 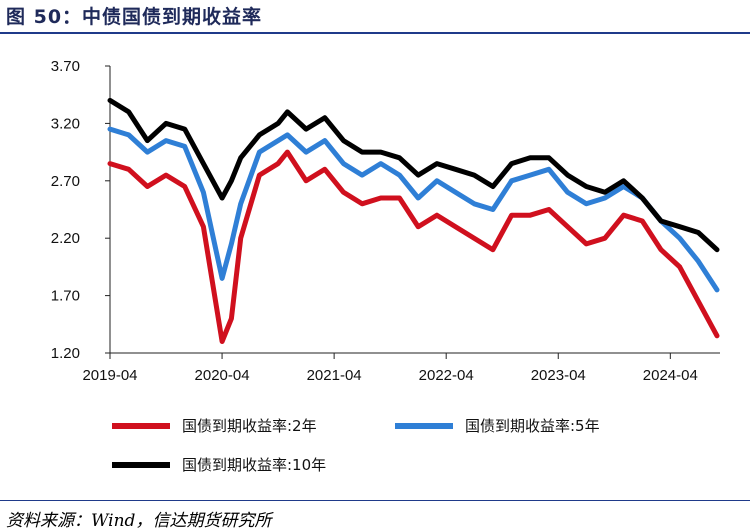 I want to click on footer-divider, so click(x=375, y=500).